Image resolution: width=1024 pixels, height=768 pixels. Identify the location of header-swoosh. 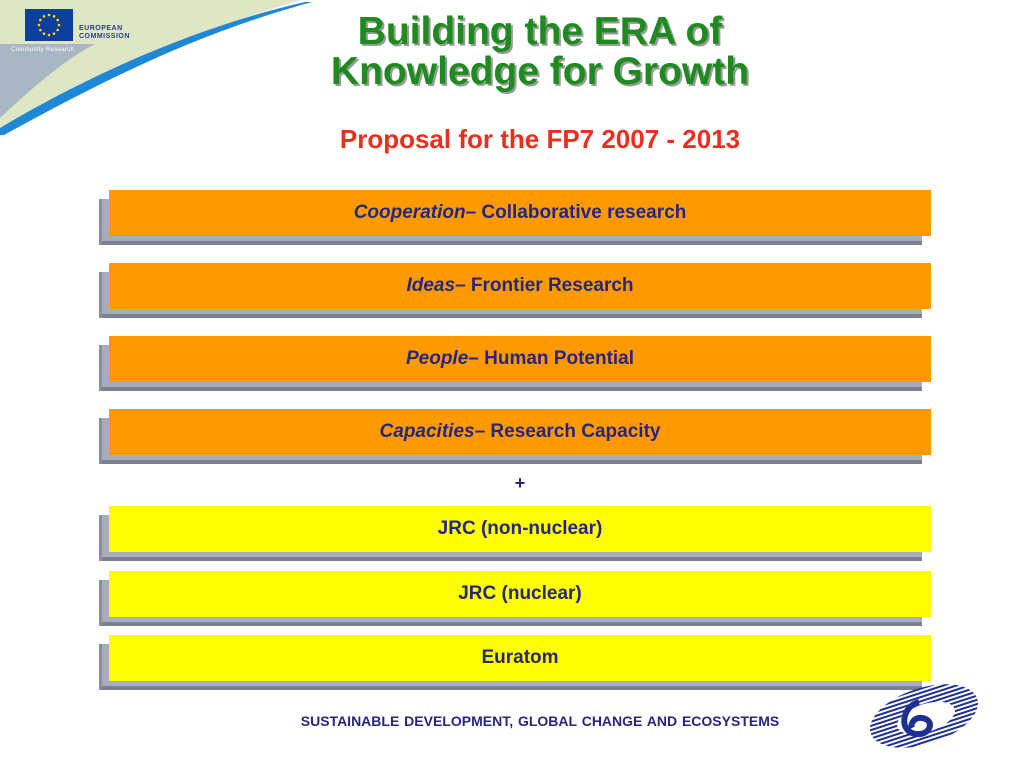
(156, 67).